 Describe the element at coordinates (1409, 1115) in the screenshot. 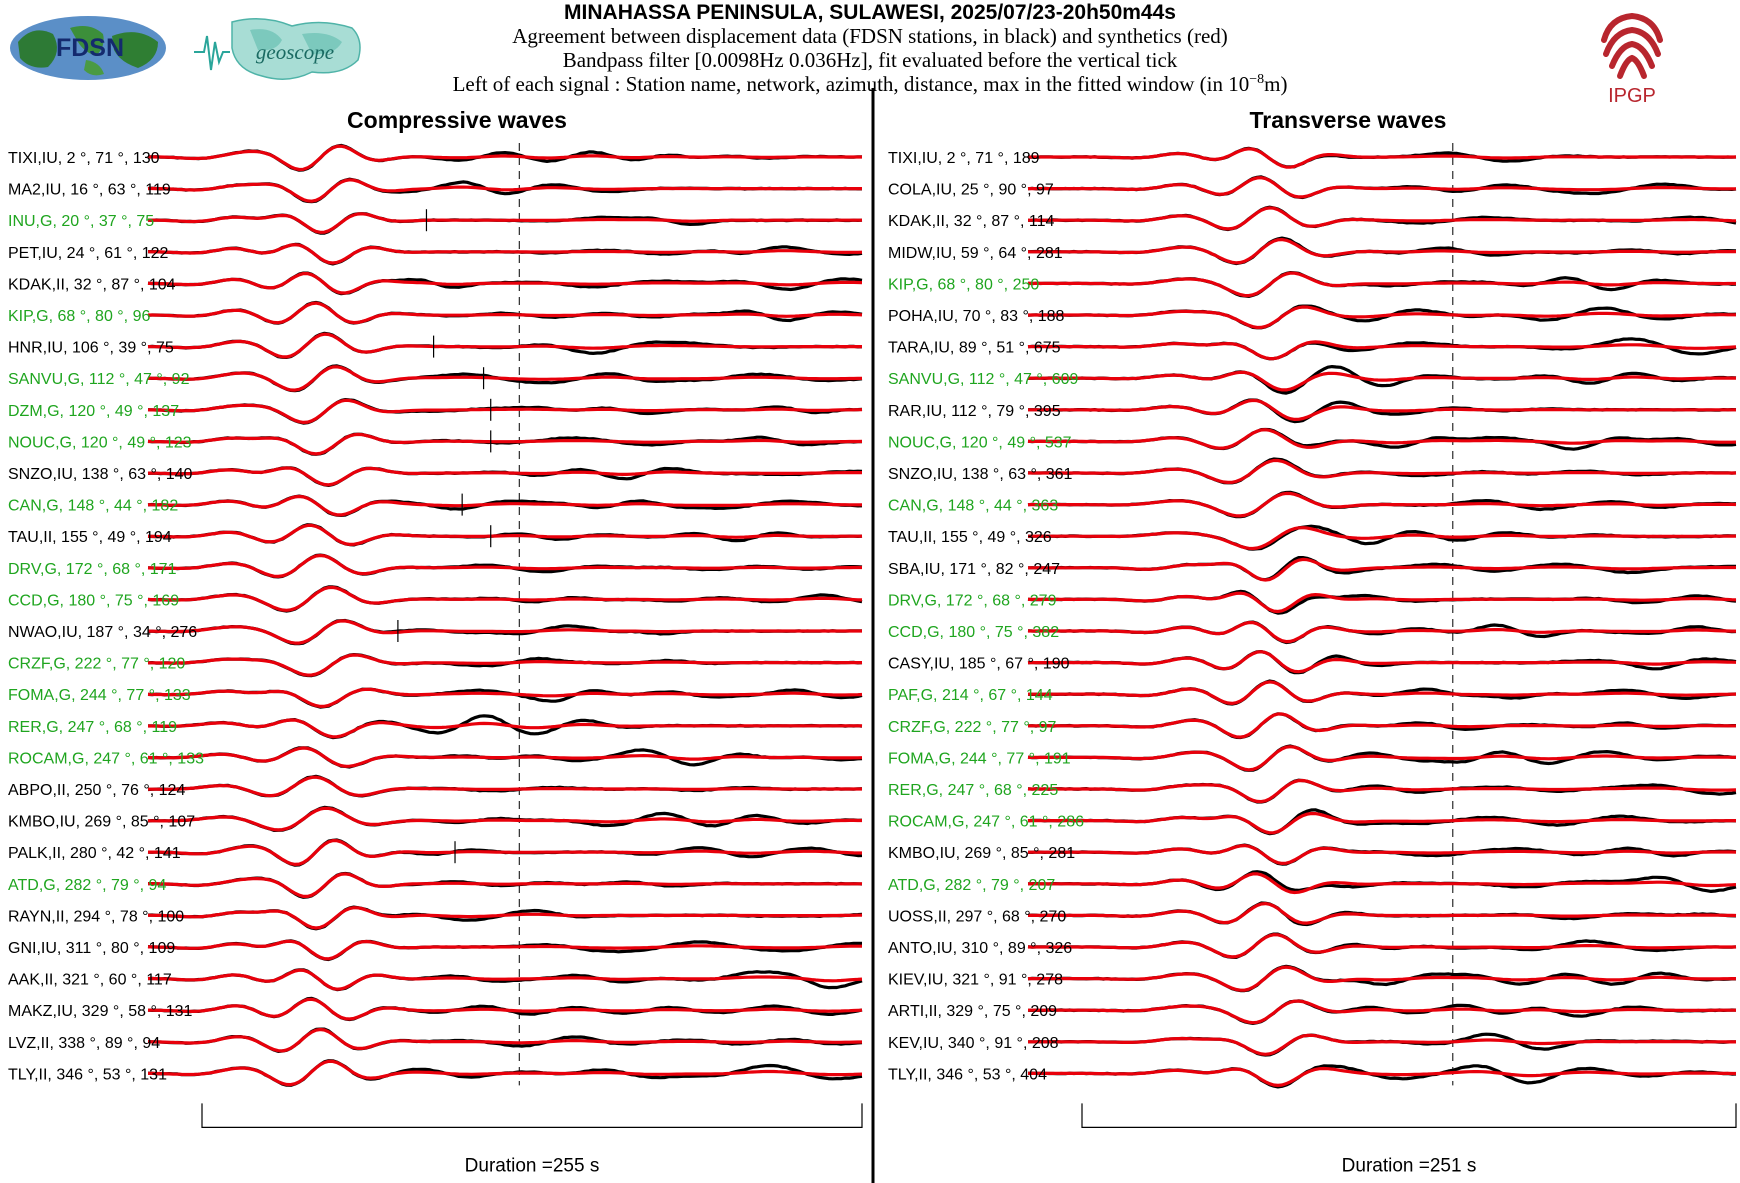

I see `duration-bracket` at that location.